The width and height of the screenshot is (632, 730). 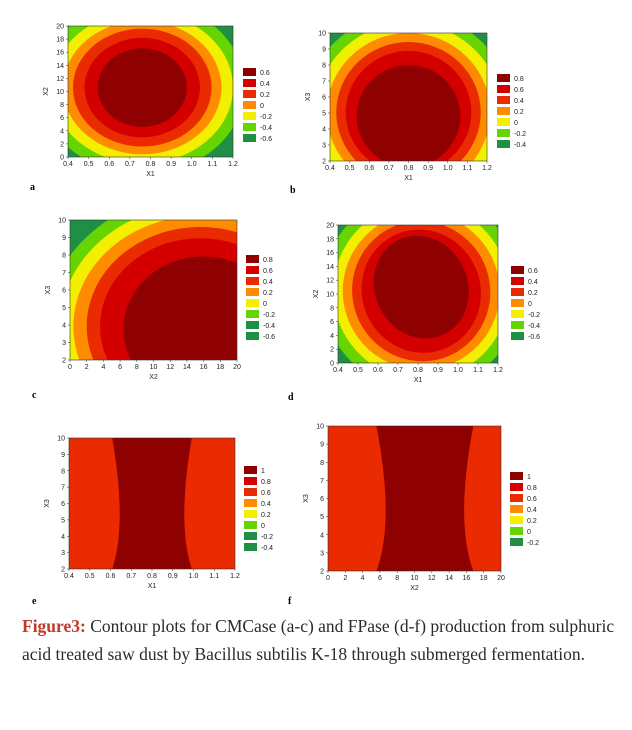 What do you see at coordinates (152, 586) in the screenshot?
I see `x-axis-label: X1` at bounding box center [152, 586].